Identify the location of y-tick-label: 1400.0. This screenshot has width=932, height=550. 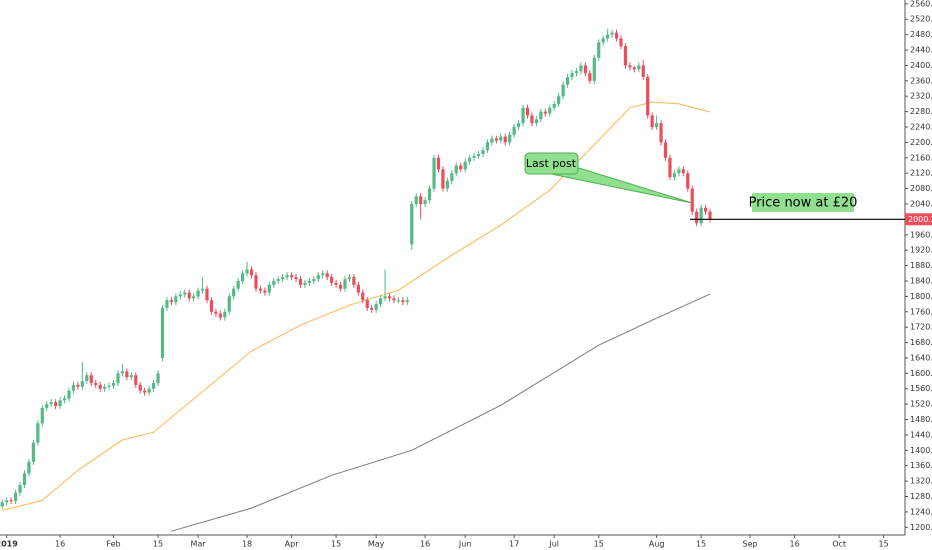
(921, 450).